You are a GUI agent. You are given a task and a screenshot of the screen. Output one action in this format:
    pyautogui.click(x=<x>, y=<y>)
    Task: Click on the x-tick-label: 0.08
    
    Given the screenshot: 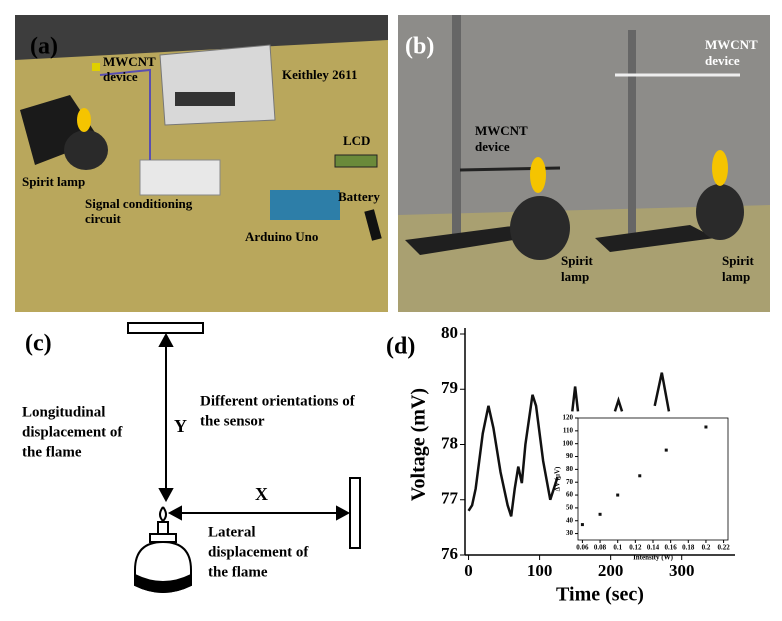 What is the action you would take?
    pyautogui.click(x=600, y=548)
    